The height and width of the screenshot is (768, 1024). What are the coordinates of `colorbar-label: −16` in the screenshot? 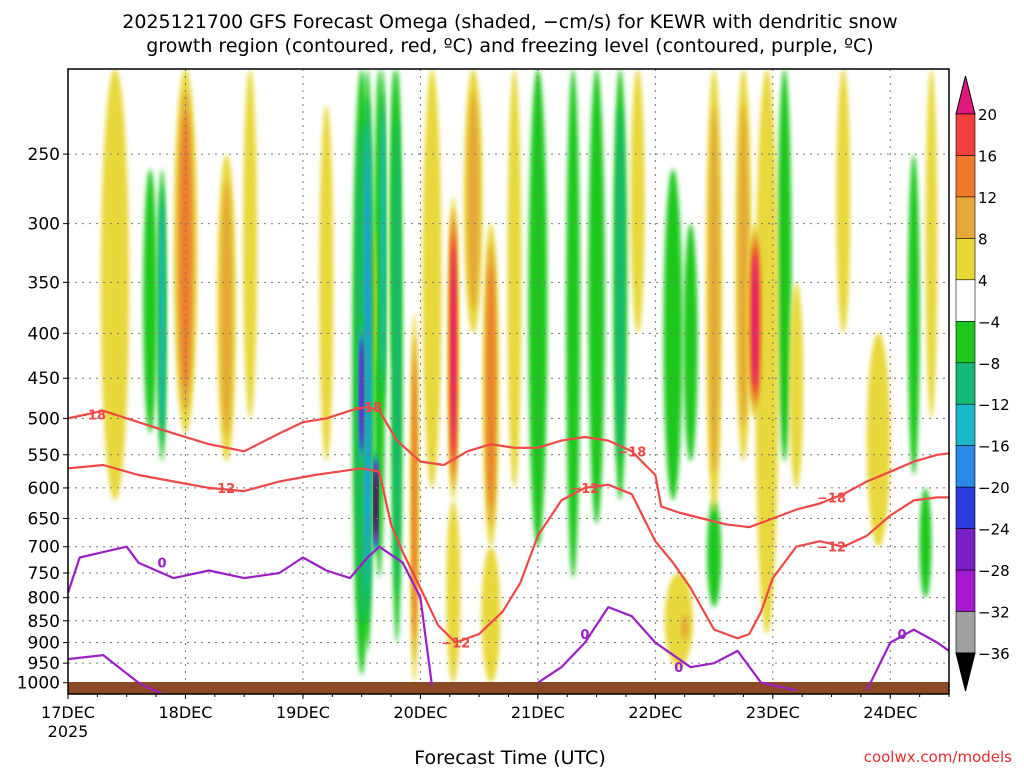 It's located at (994, 447).